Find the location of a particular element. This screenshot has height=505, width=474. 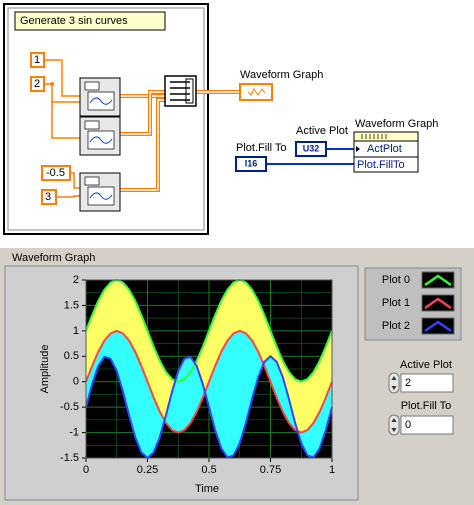

property: ActPlot is located at coordinates (384, 149).